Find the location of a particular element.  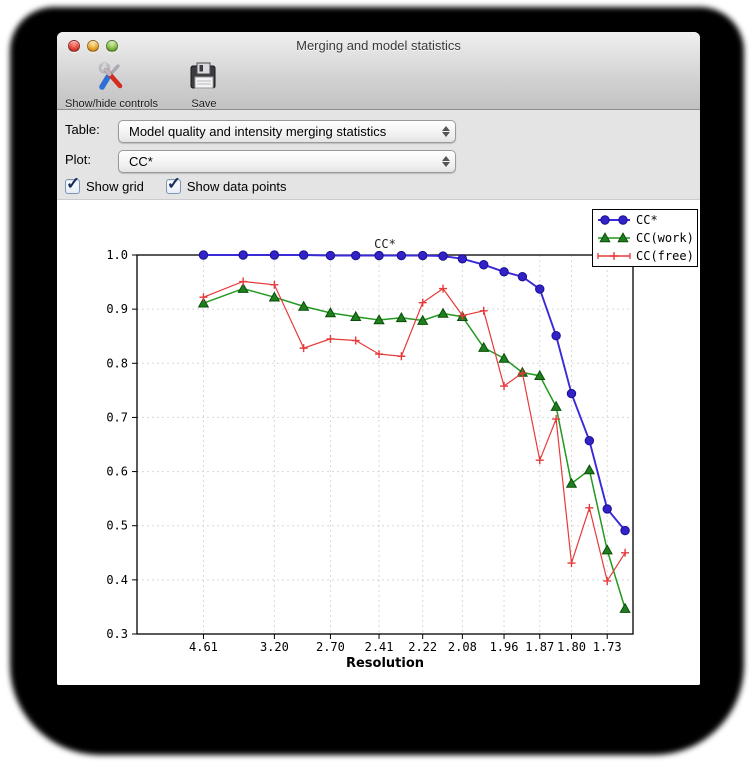

show-data-points-checkbox is located at coordinates (173, 184).